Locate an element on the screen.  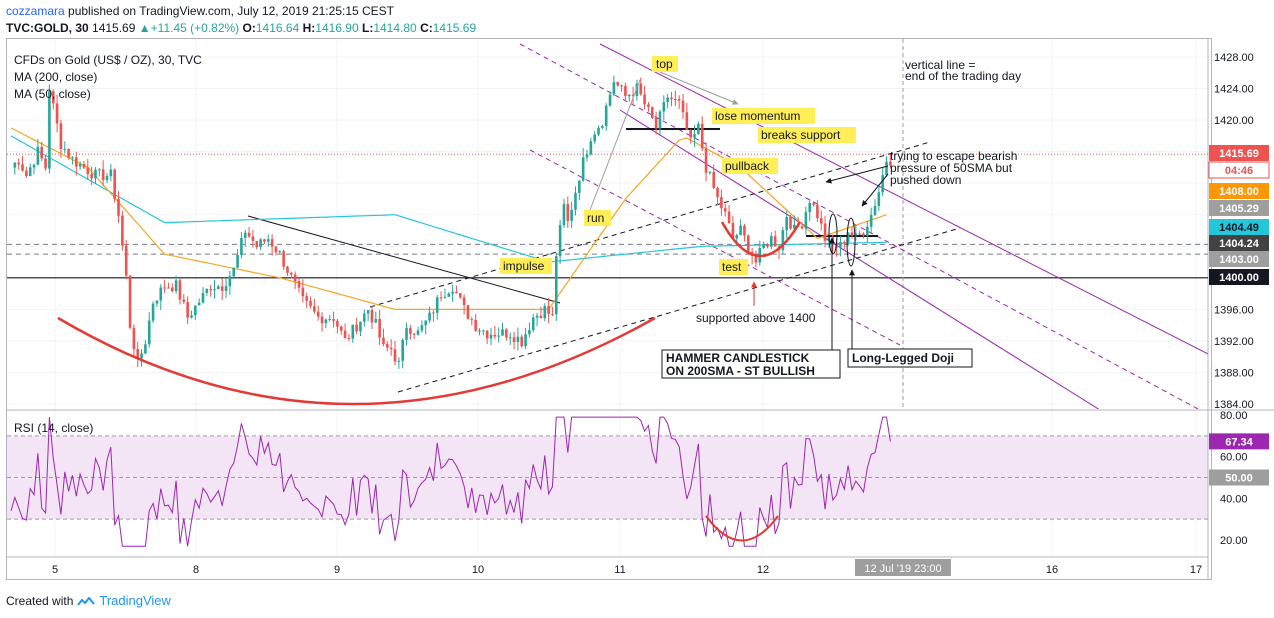
rsi-tick-label: 20.00 is located at coordinates (1234, 541).